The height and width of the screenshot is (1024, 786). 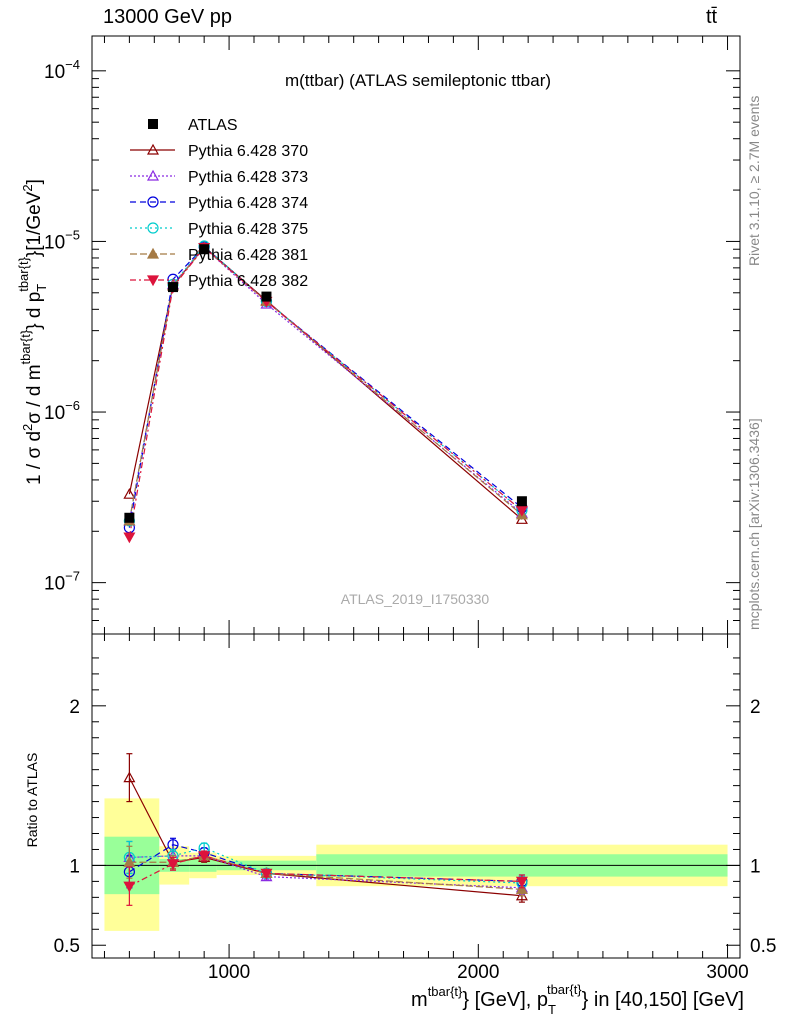 What do you see at coordinates (62, 240) in the screenshot?
I see `y-tick-label: 10⁻⁵` at bounding box center [62, 240].